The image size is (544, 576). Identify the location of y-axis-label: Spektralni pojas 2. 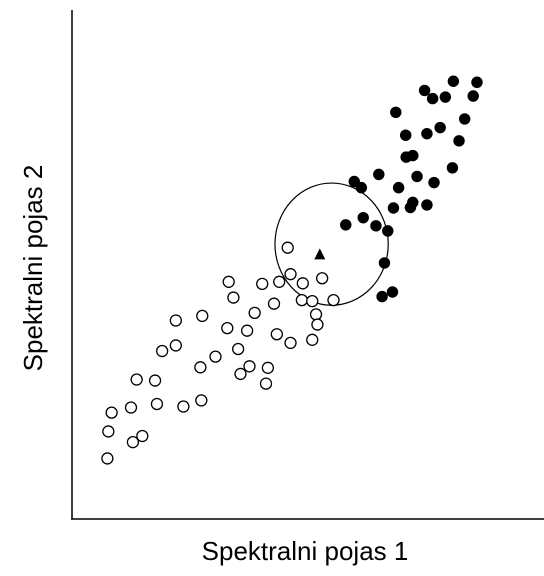
(33, 268).